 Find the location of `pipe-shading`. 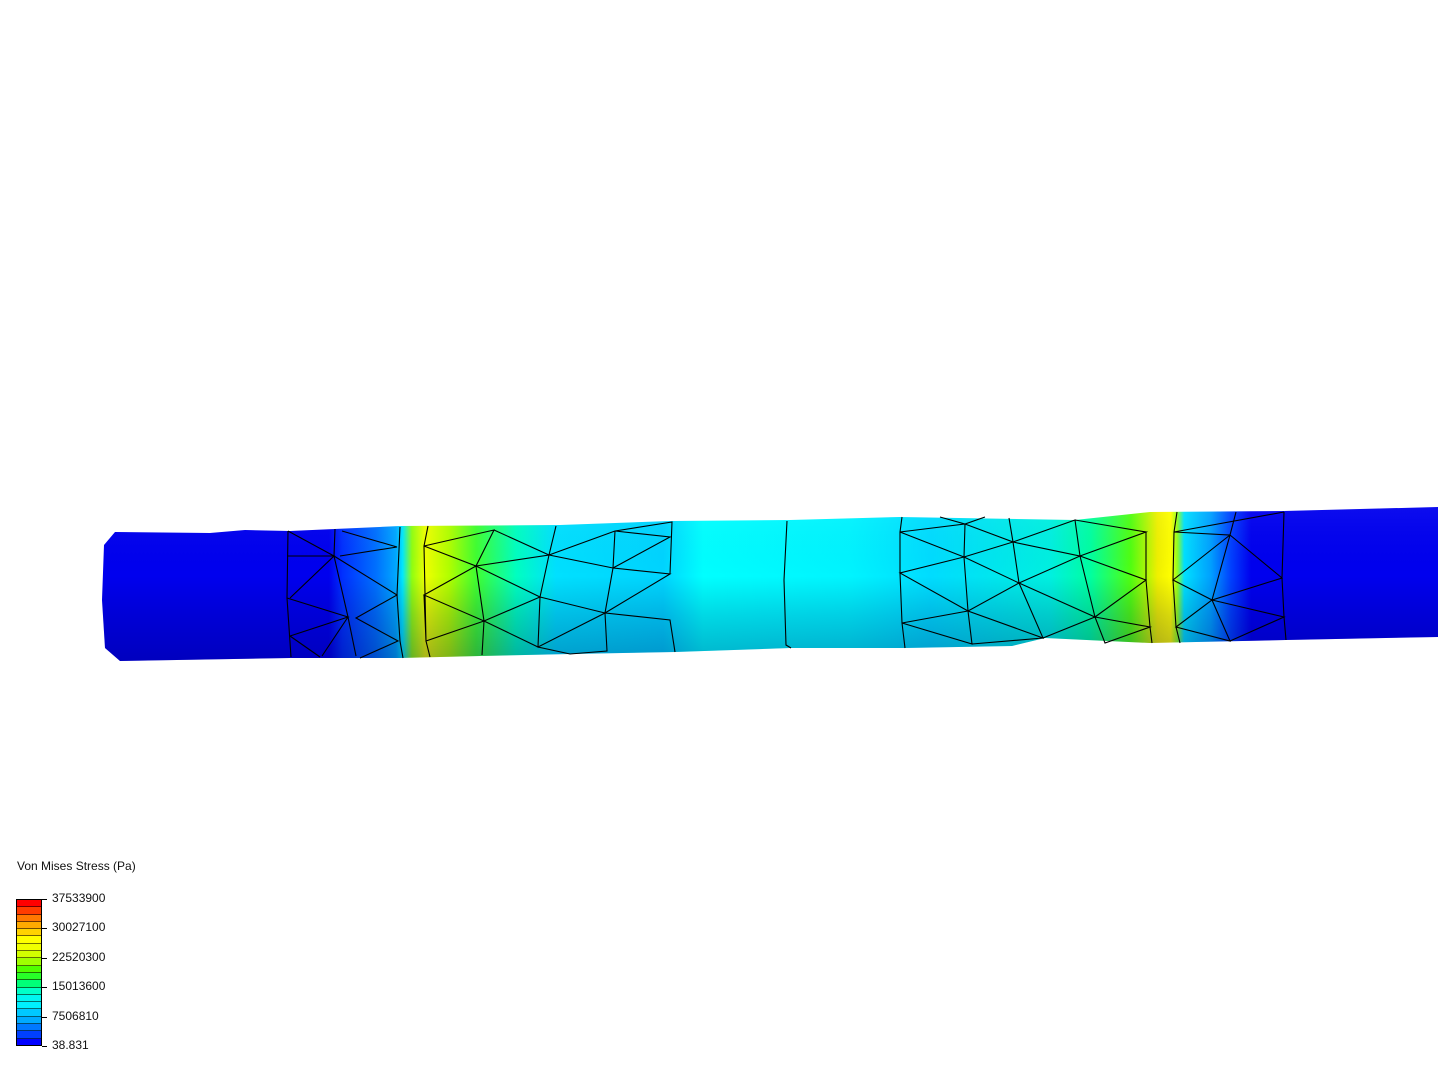

pipe-shading is located at coordinates (770, 584).